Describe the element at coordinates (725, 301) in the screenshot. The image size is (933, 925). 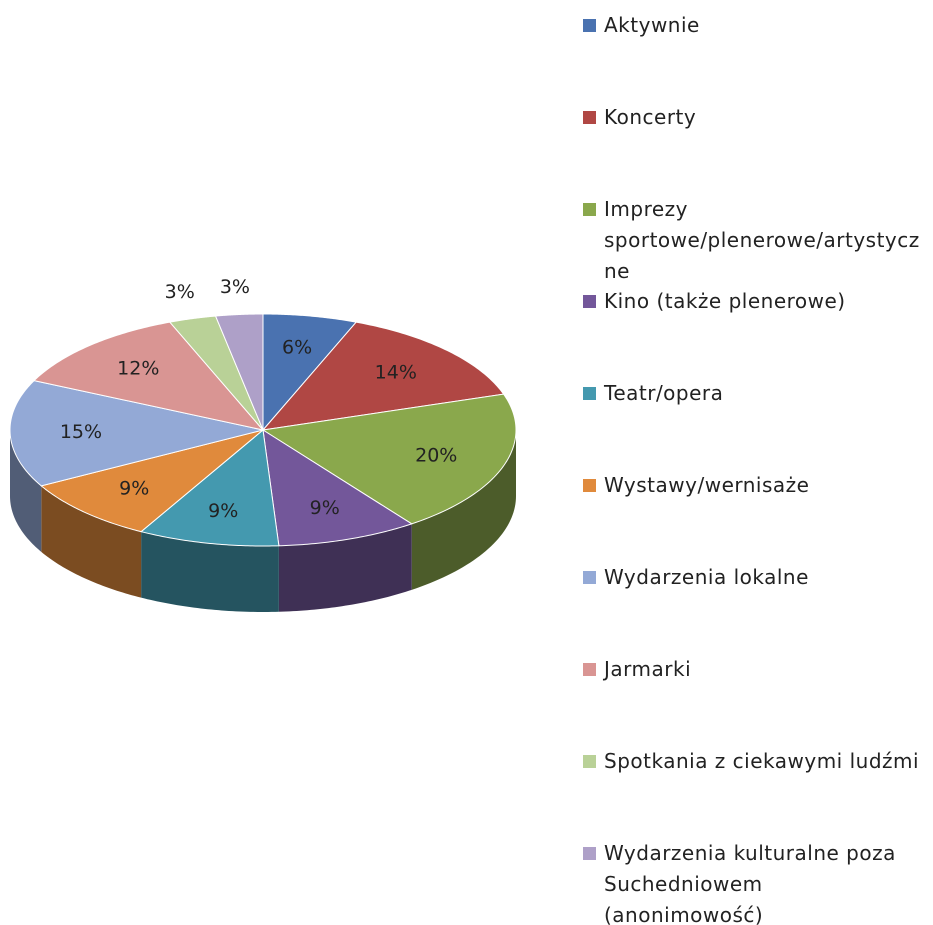
I see `legend-label: Kino (także plenerowe)` at that location.